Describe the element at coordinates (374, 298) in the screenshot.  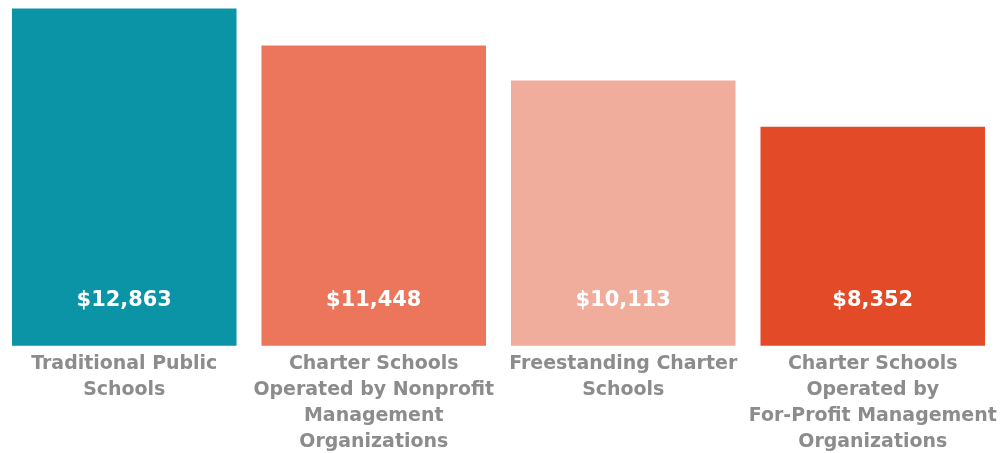
I see `data-label: $11,448` at that location.